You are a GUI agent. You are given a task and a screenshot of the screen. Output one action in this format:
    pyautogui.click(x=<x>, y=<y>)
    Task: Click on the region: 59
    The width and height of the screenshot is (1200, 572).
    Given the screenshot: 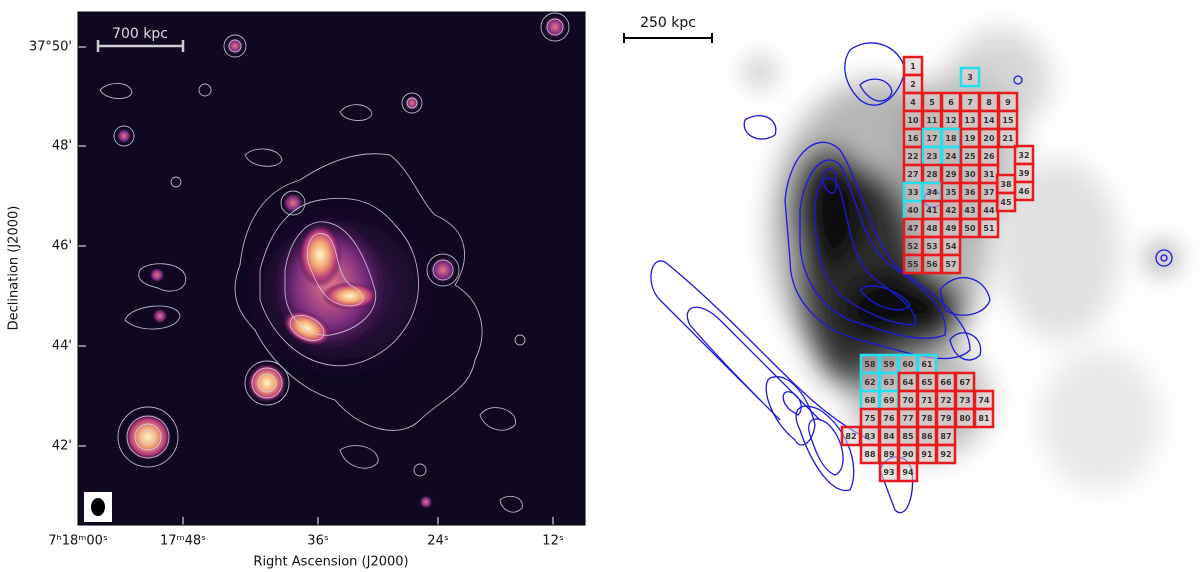 What is the action you would take?
    pyautogui.click(x=889, y=364)
    